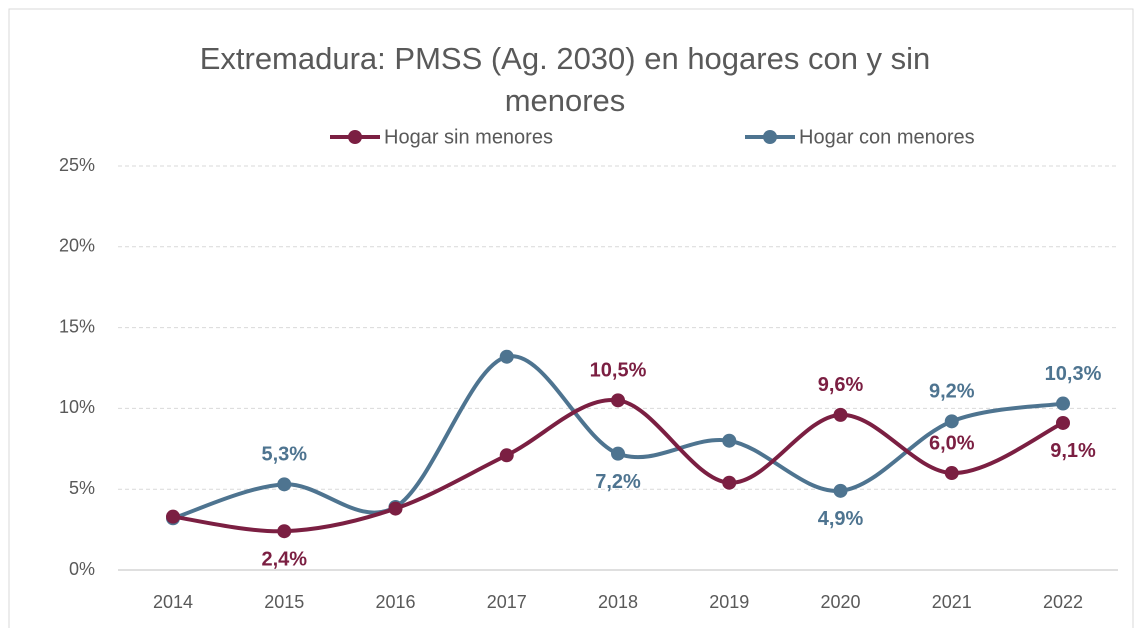 The height and width of the screenshot is (628, 1142). What do you see at coordinates (173, 602) in the screenshot?
I see `x-tick-label: 2014` at bounding box center [173, 602].